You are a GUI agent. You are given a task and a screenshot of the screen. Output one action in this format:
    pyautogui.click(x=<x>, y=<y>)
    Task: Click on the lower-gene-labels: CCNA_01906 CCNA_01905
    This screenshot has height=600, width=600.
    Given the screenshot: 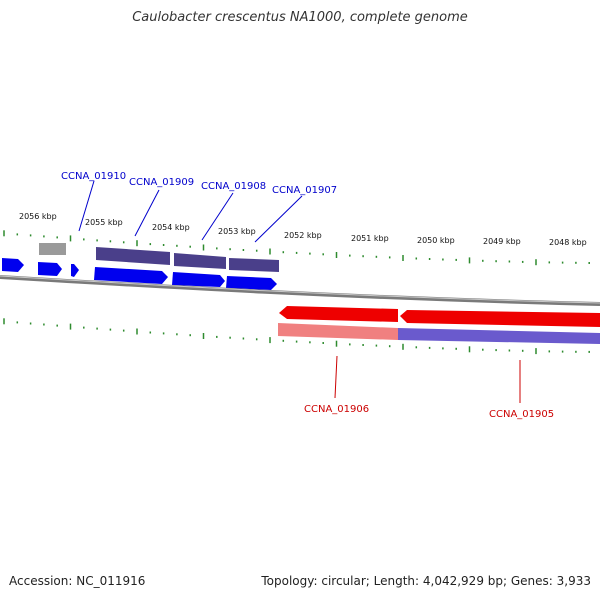 What is the action you would take?
    pyautogui.click(x=429, y=387)
    